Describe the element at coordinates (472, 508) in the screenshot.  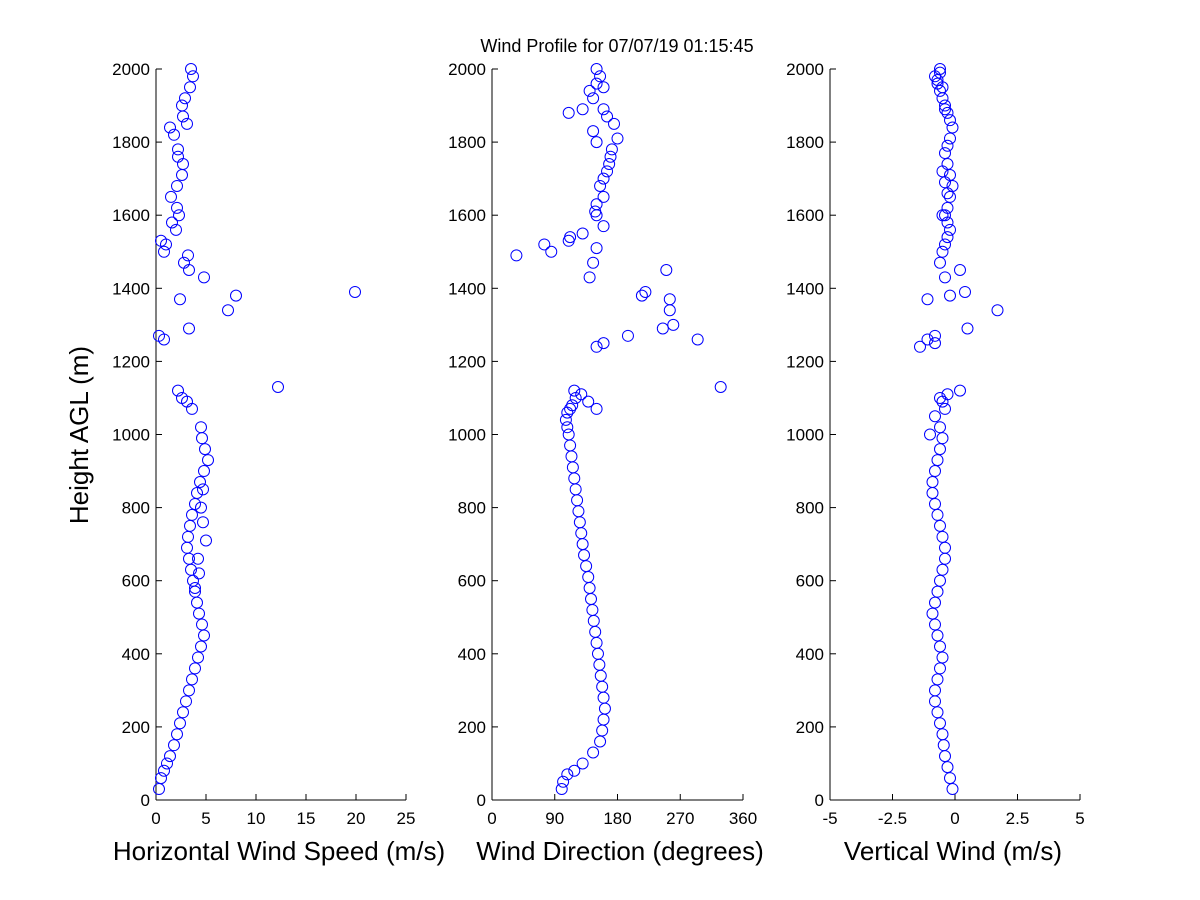
I see `y-tick-label: 800` at that location.